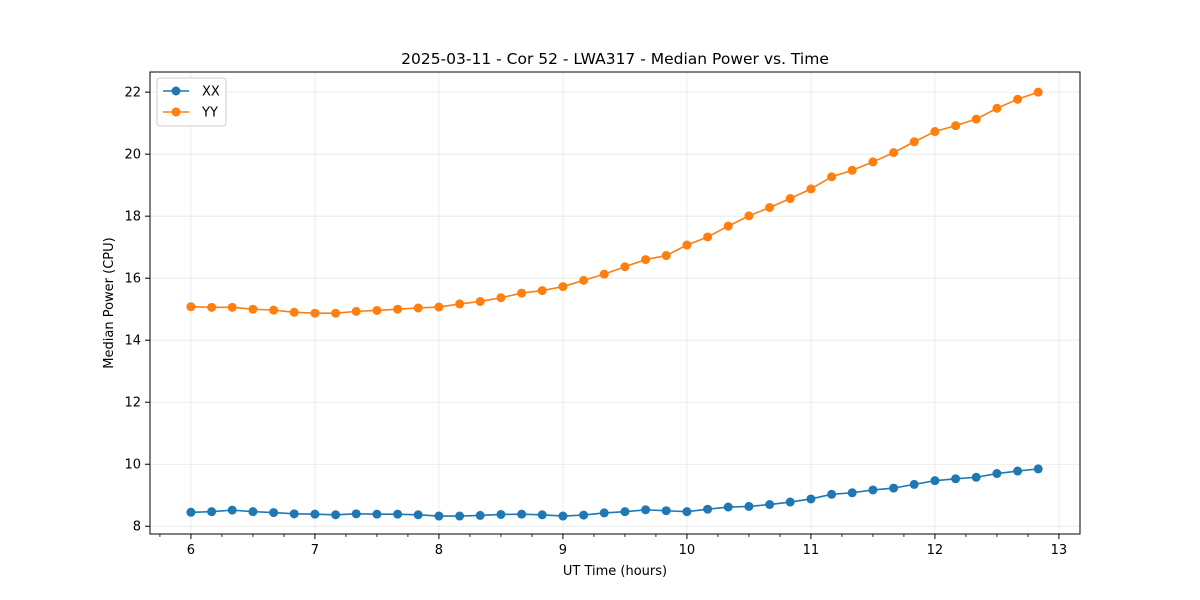 The height and width of the screenshot is (600, 1200). Describe the element at coordinates (687, 550) in the screenshot. I see `x-tick-label: 10` at that location.